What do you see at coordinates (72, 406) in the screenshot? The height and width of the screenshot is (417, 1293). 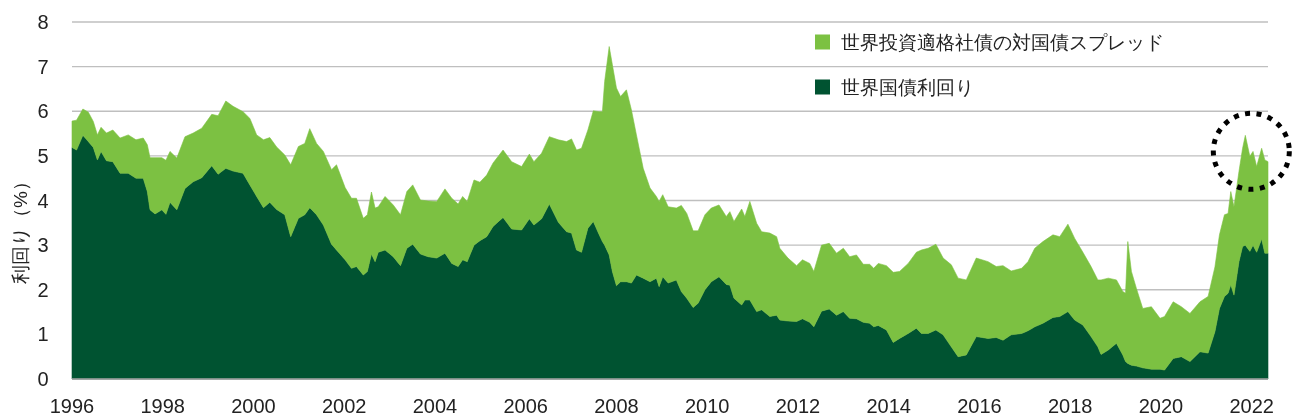 I see `x-tick-label: 1996` at bounding box center [72, 406].